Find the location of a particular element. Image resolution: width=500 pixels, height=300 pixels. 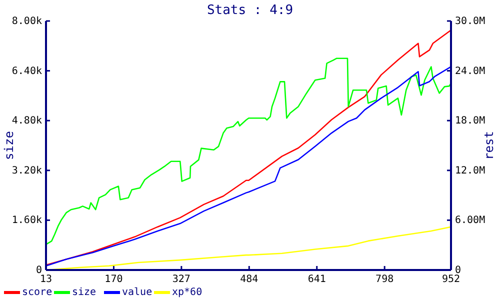

y-tick-label: 3.20k is located at coordinates (27, 170).